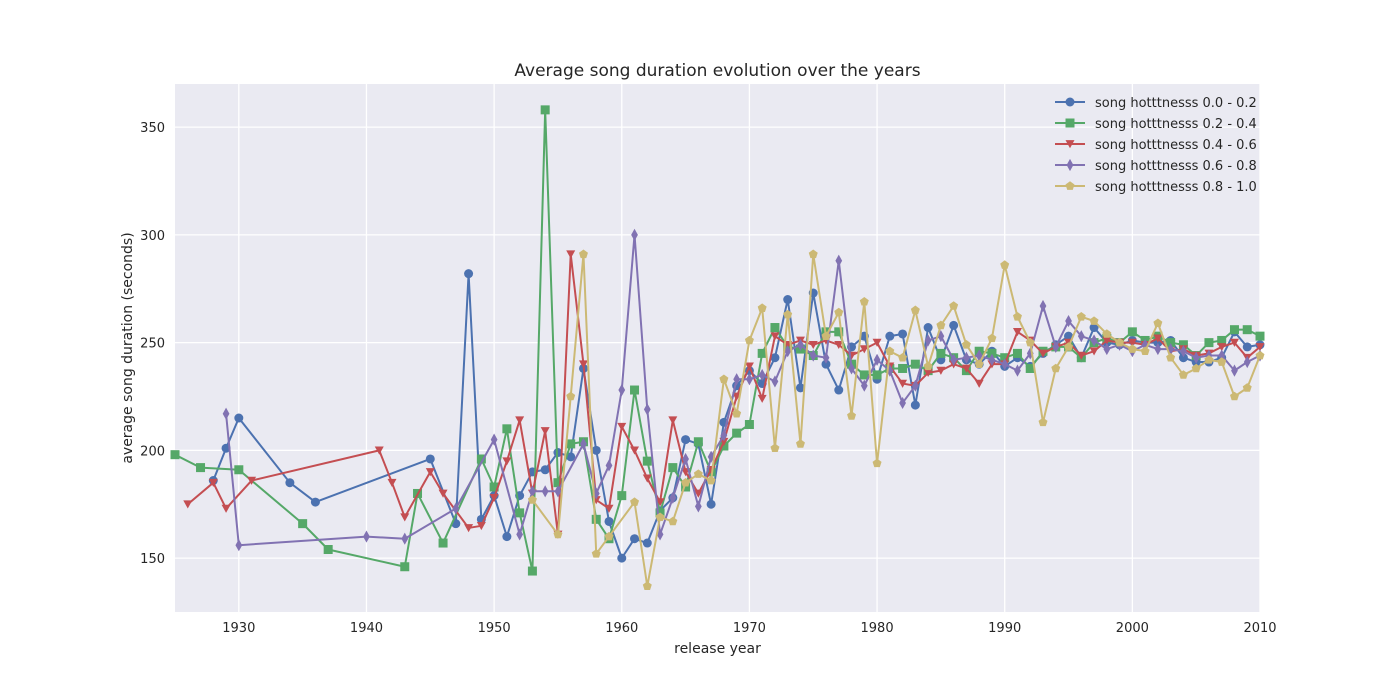 The width and height of the screenshot is (1400, 700). Describe the element at coordinates (1259, 628) in the screenshot. I see `x-tick-label: 2010` at that location.